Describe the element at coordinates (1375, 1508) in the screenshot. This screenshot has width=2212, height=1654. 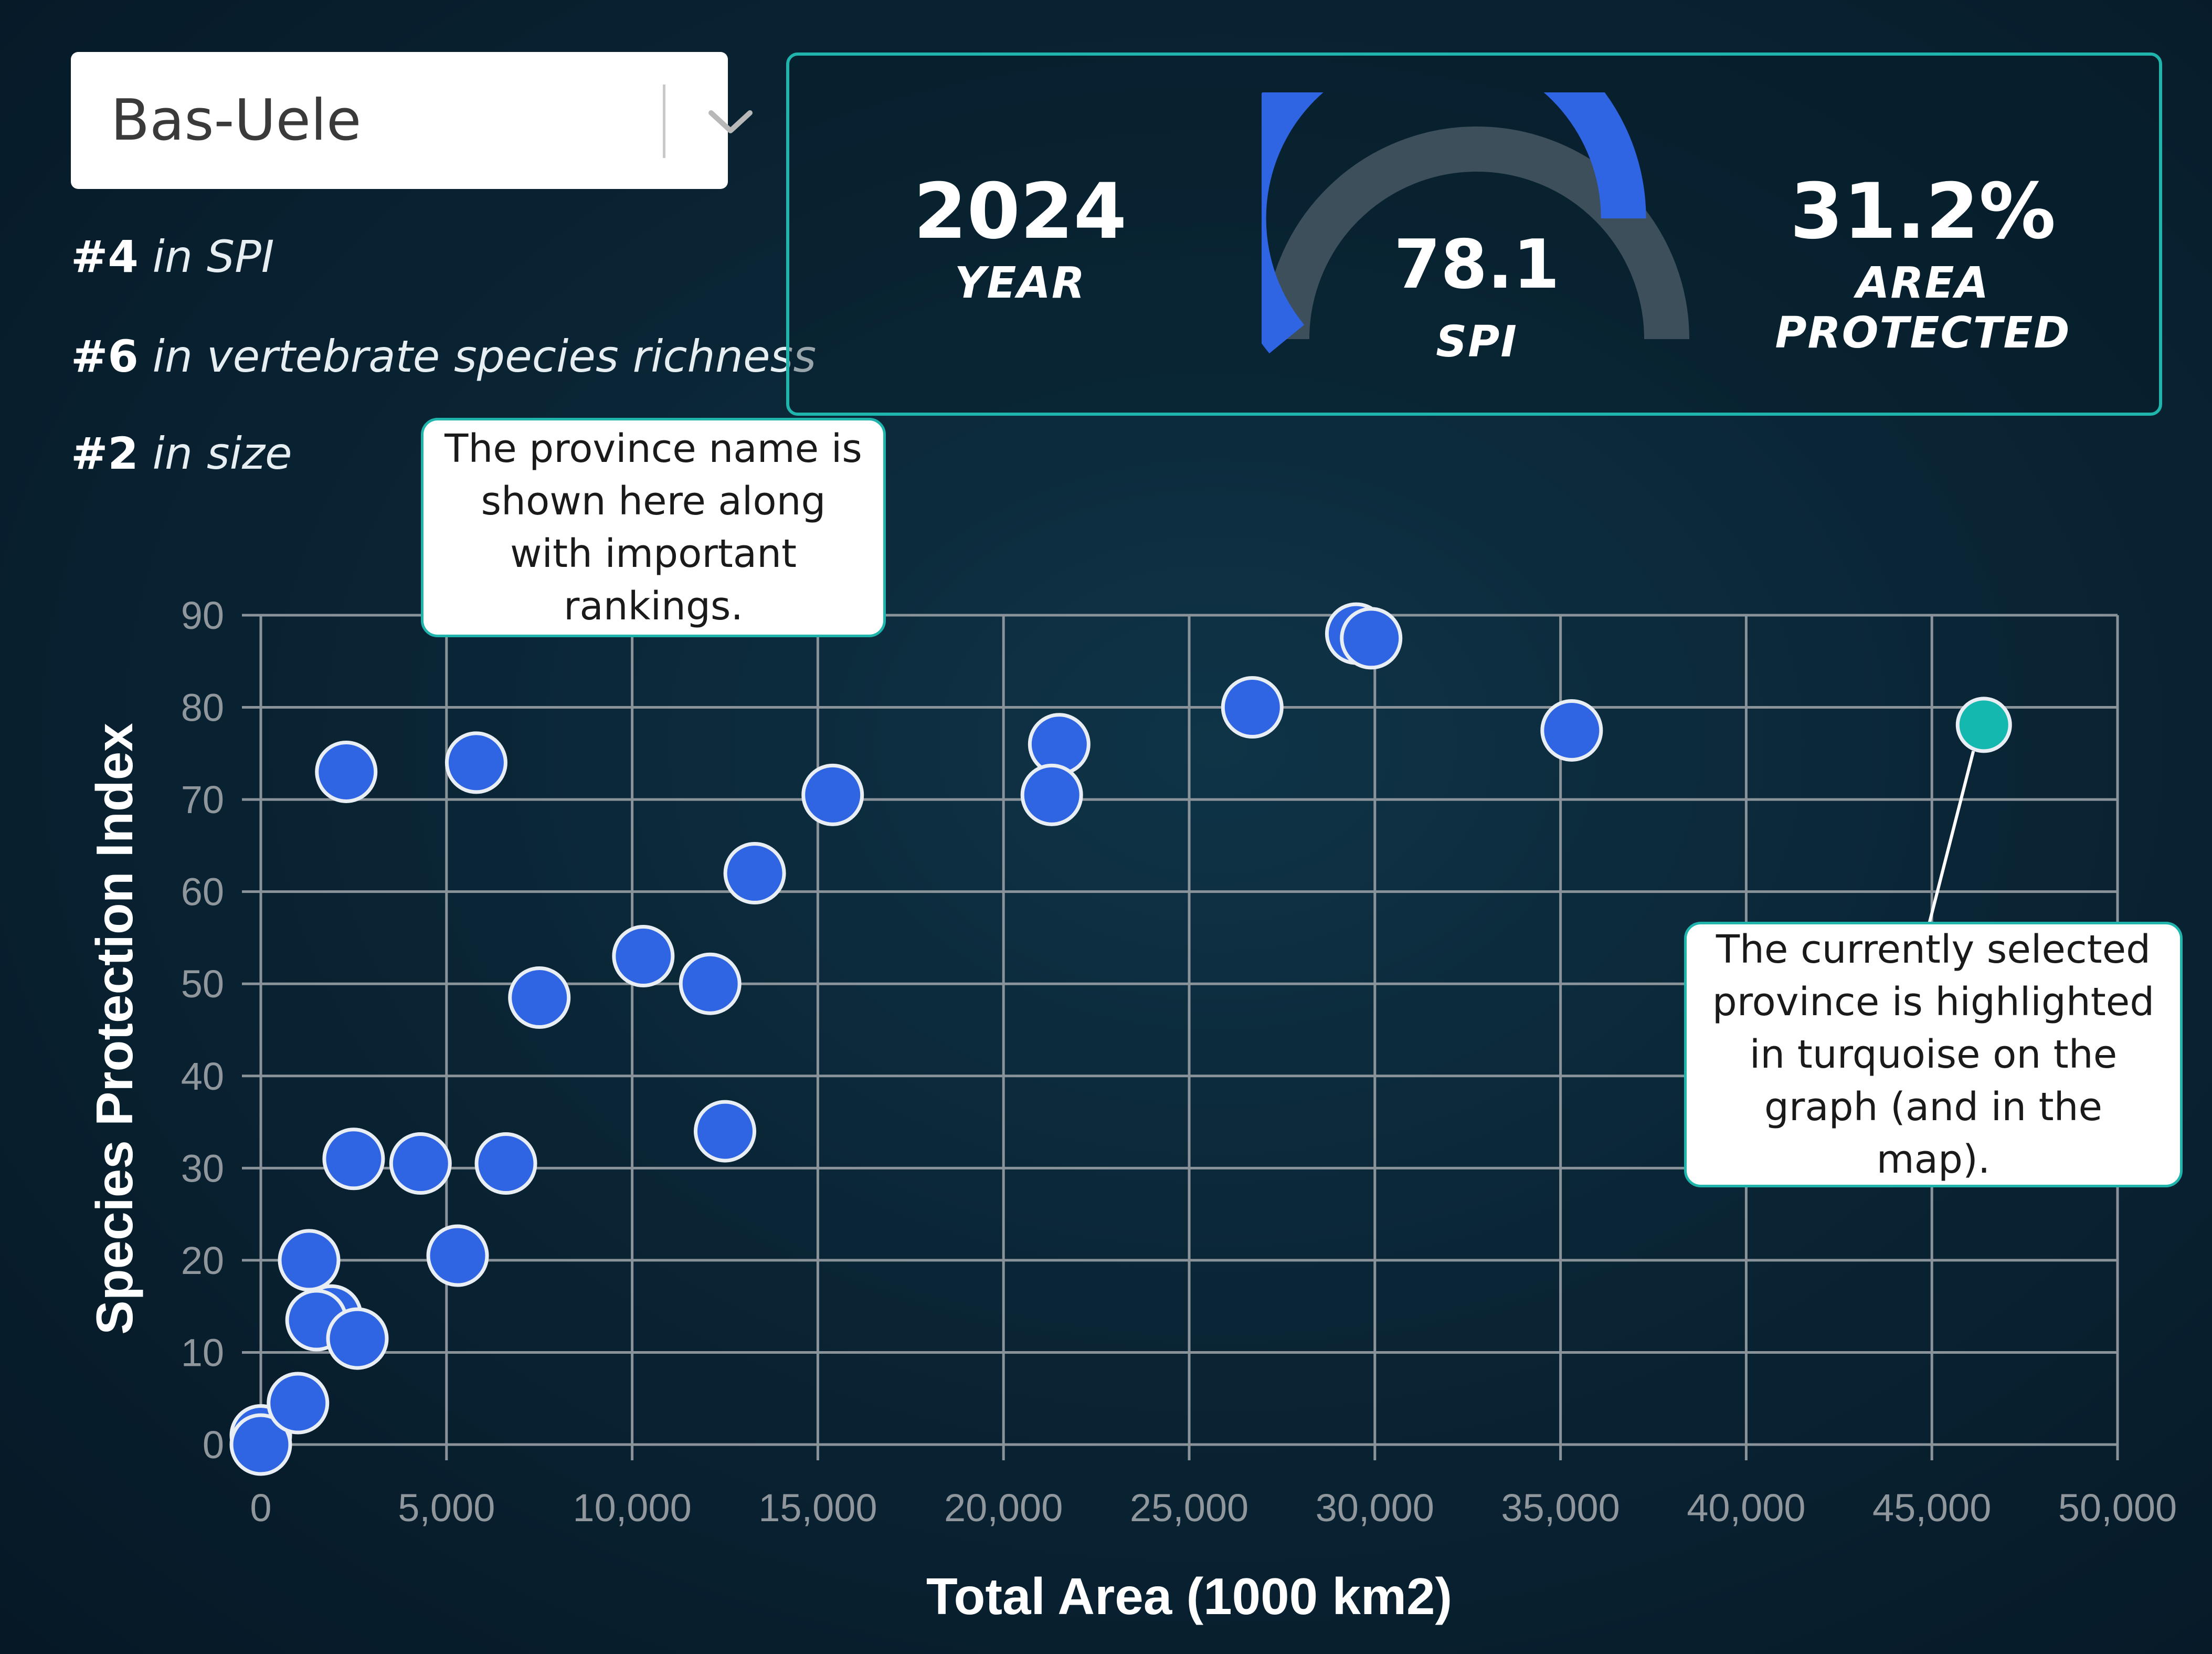
I see `x-tick-label: 30,000` at that location.